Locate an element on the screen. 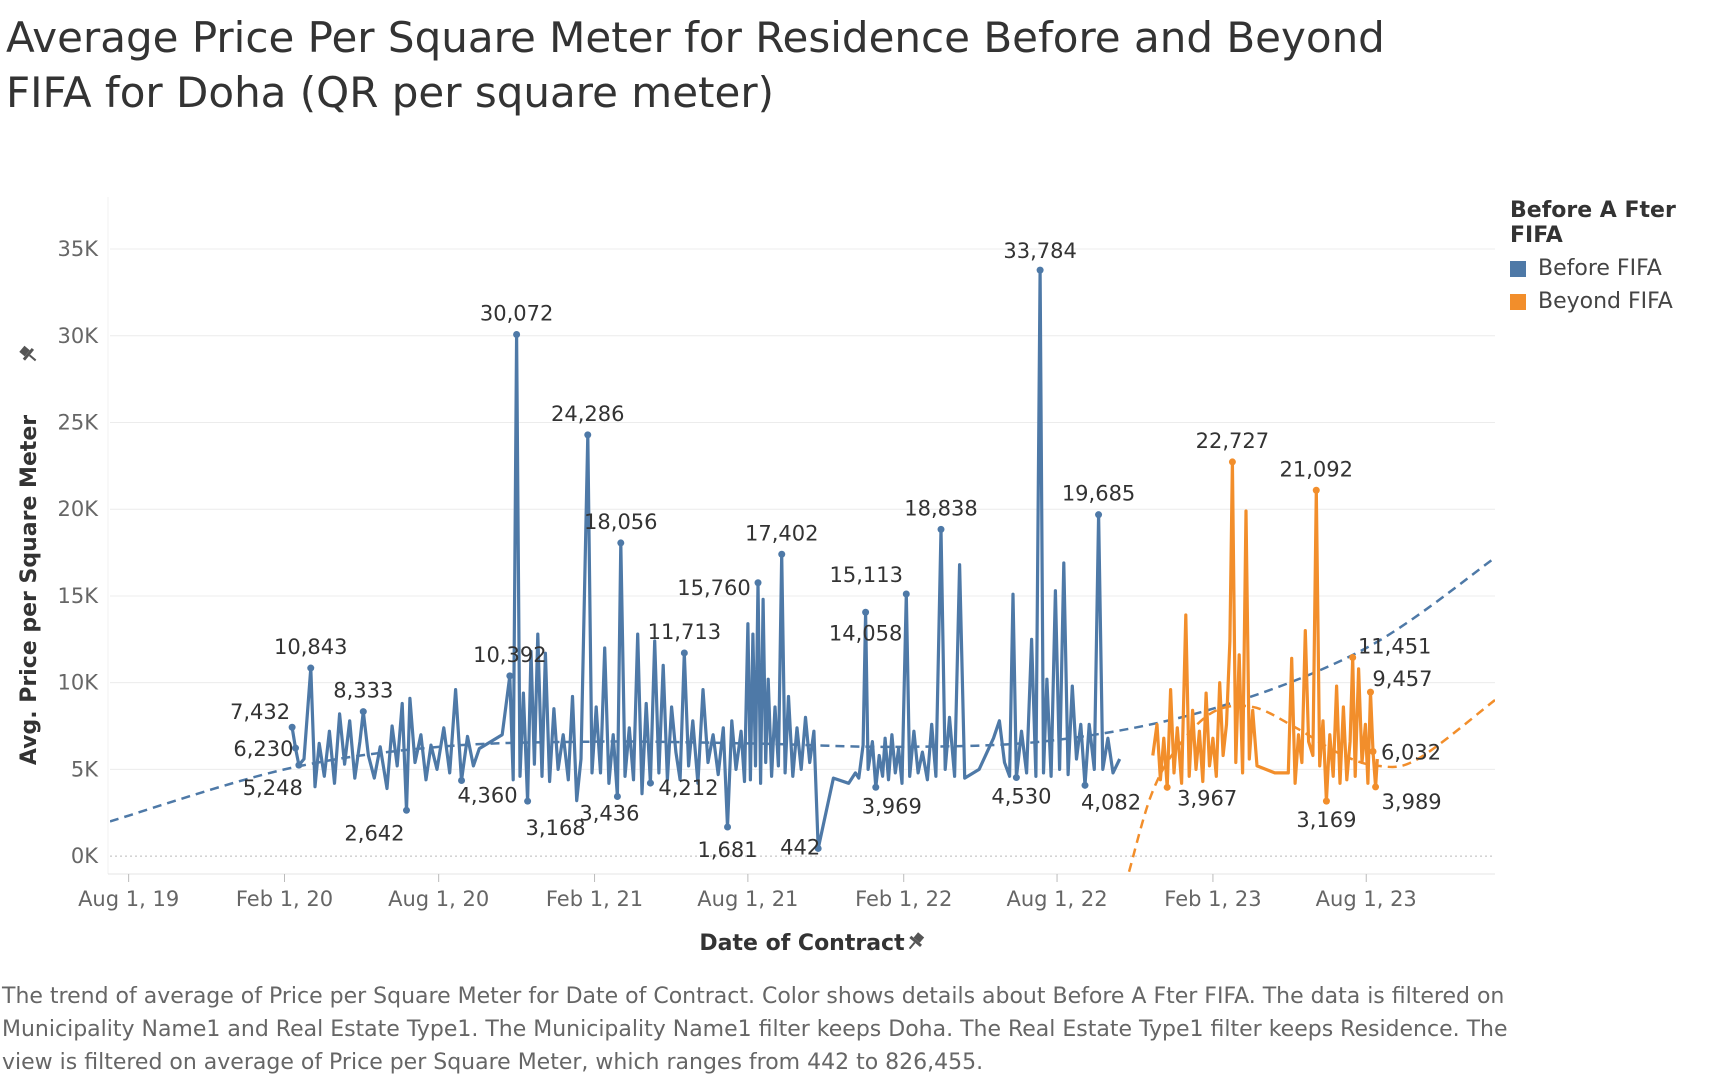 This screenshot has width=1724, height=1080. data-label: 4,530 is located at coordinates (1021, 797).